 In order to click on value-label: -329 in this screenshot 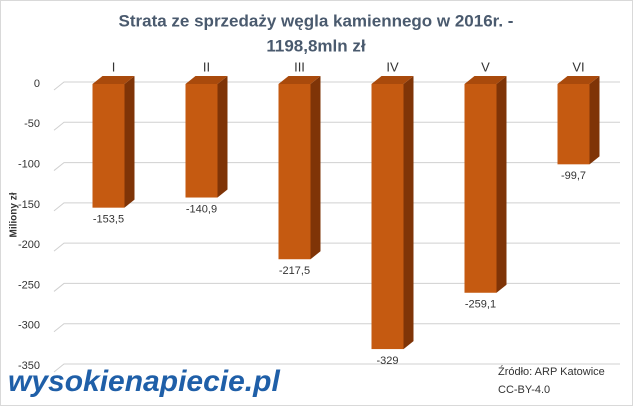, I will do `click(387, 361)`.